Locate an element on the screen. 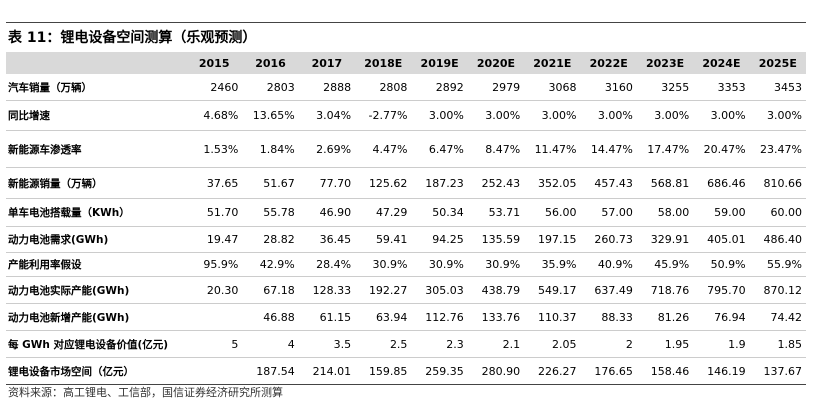  table-cell: 187.23 is located at coordinates (439, 183).